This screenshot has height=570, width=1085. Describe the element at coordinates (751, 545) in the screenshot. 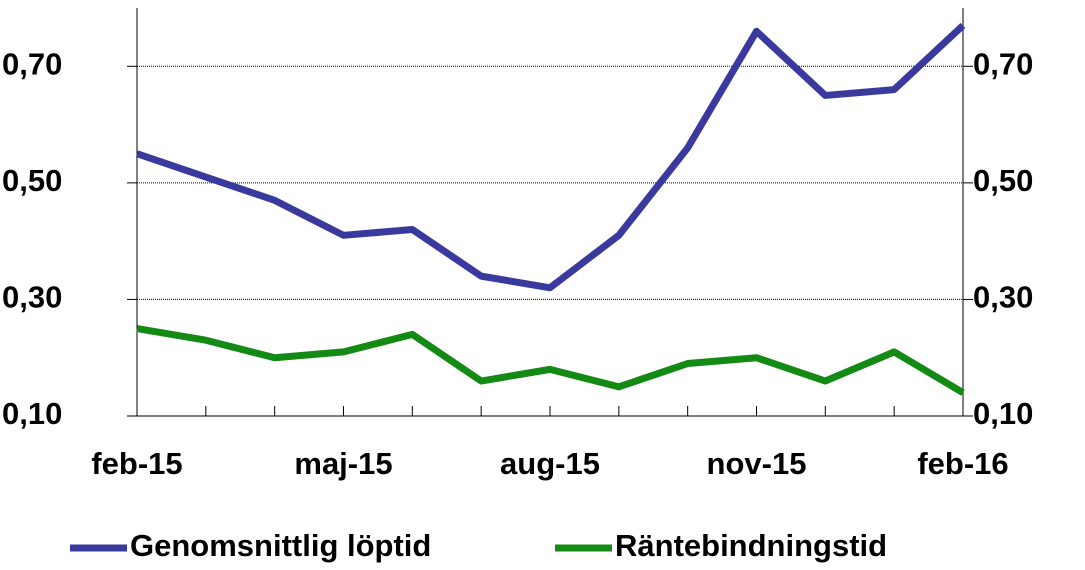

I see `legend-label: Räntebindningstid` at that location.